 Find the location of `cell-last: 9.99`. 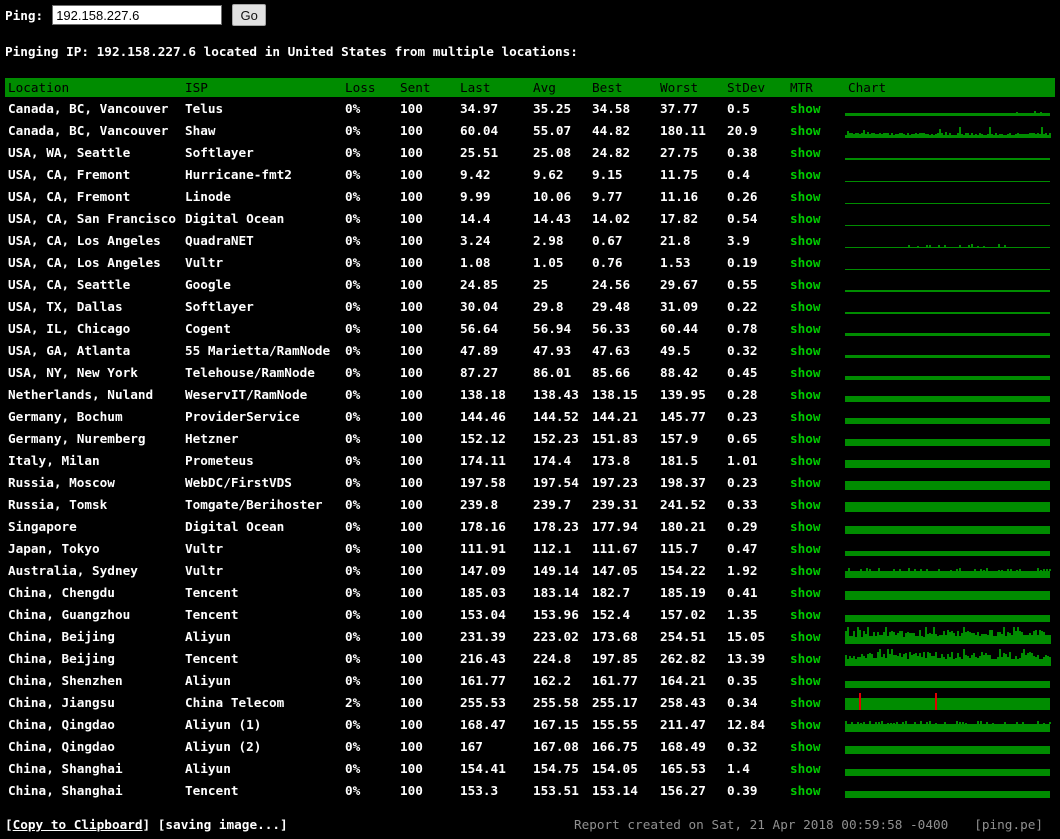

cell-last: 9.99 is located at coordinates (475, 196).